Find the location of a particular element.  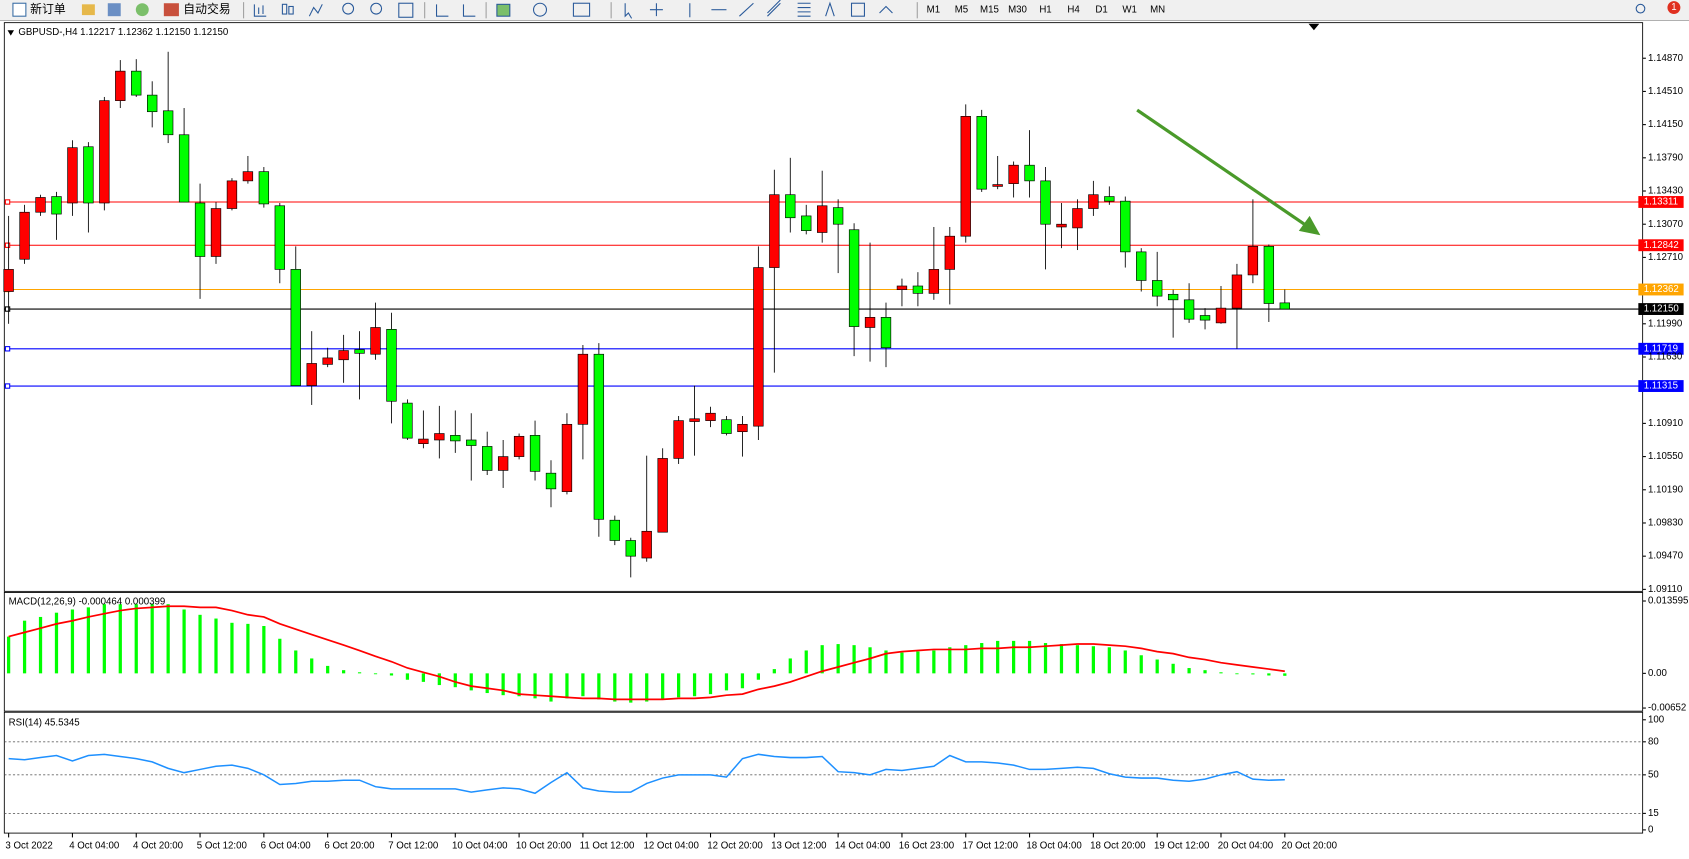

y-tick-label: 0.00 is located at coordinates (1657, 673).